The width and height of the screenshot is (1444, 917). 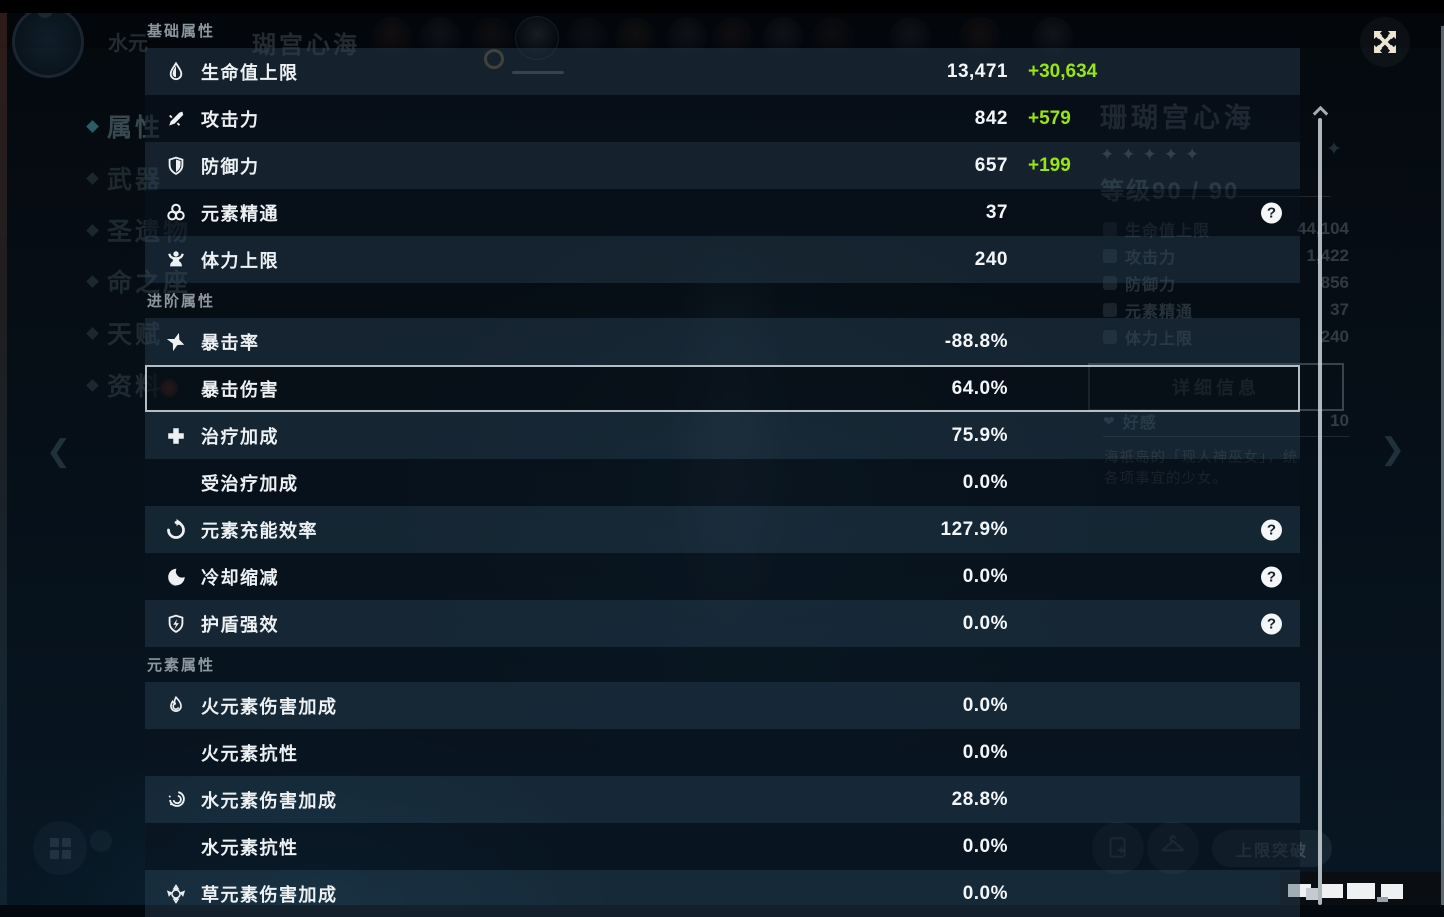 I want to click on stat-row: 火元素抗性 0.0%, so click(x=722, y=752).